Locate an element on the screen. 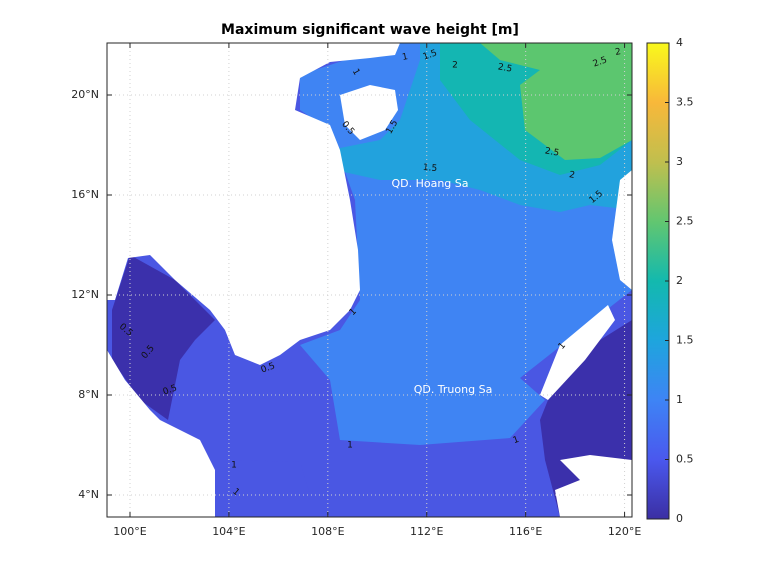 The width and height of the screenshot is (778, 583). place-label: QD. Hoang Sa is located at coordinates (429, 183).